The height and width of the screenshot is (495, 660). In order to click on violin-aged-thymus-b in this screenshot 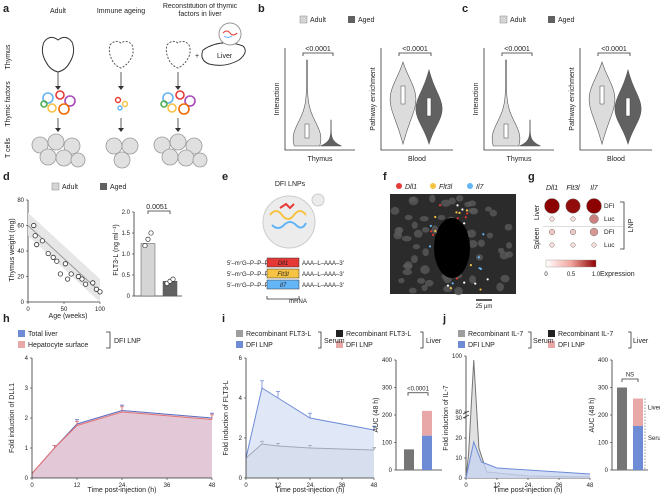, I will do `click(331, 133)`.